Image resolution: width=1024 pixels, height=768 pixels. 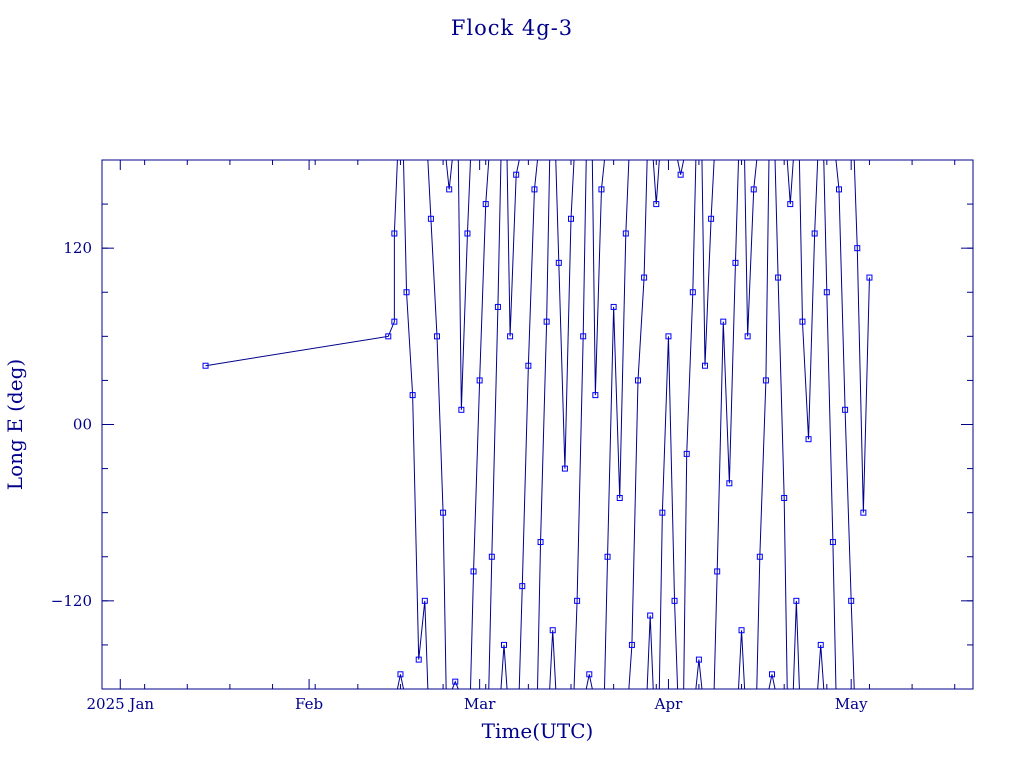 What do you see at coordinates (309, 704) in the screenshot?
I see `x-tick-label: Feb` at bounding box center [309, 704].